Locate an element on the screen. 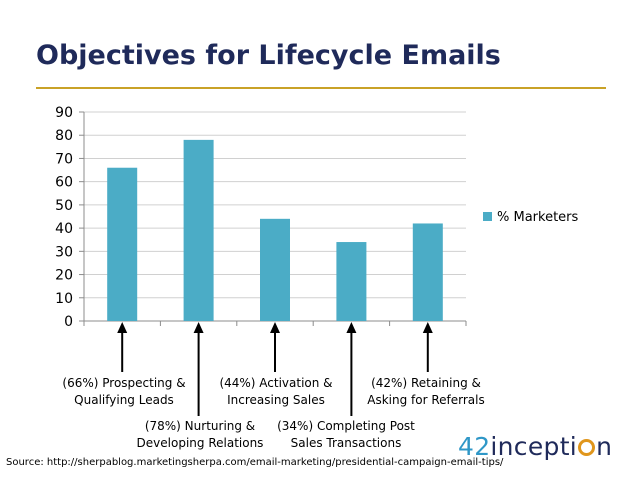  annotation-line: (78%) Nurturing & is located at coordinates (200, 426).